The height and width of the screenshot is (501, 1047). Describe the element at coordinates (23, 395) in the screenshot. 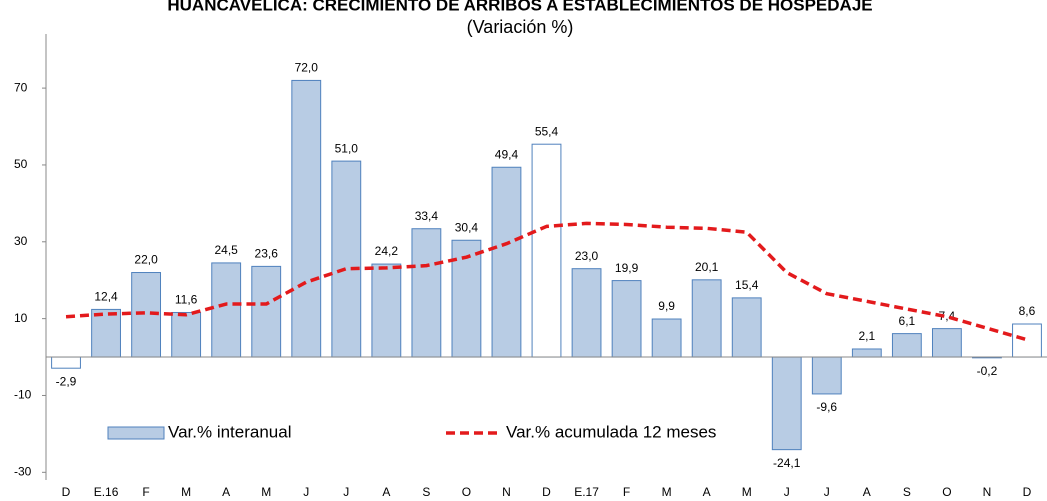

I see `y-tick-label: -10` at that location.